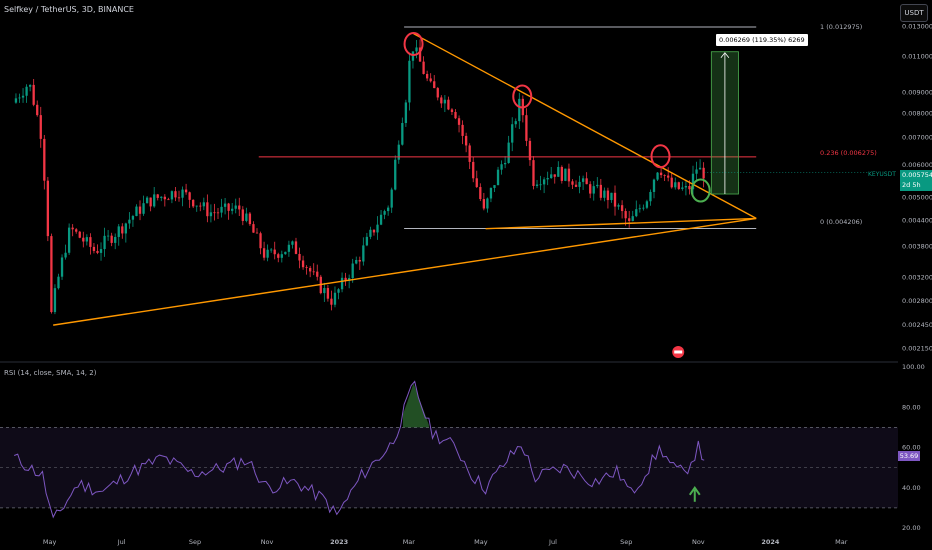 This screenshot has width=932, height=550. I want to click on rsi-overbought-fill, so click(415, 405).